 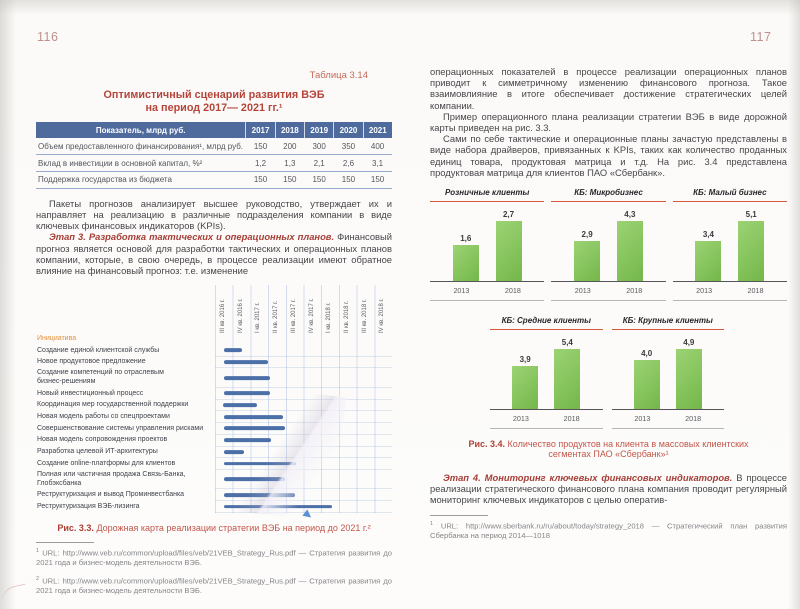 What do you see at coordinates (487, 444) in the screenshot?
I see `figure-3-4-caption-number: Рис. 3.4.` at bounding box center [487, 444].